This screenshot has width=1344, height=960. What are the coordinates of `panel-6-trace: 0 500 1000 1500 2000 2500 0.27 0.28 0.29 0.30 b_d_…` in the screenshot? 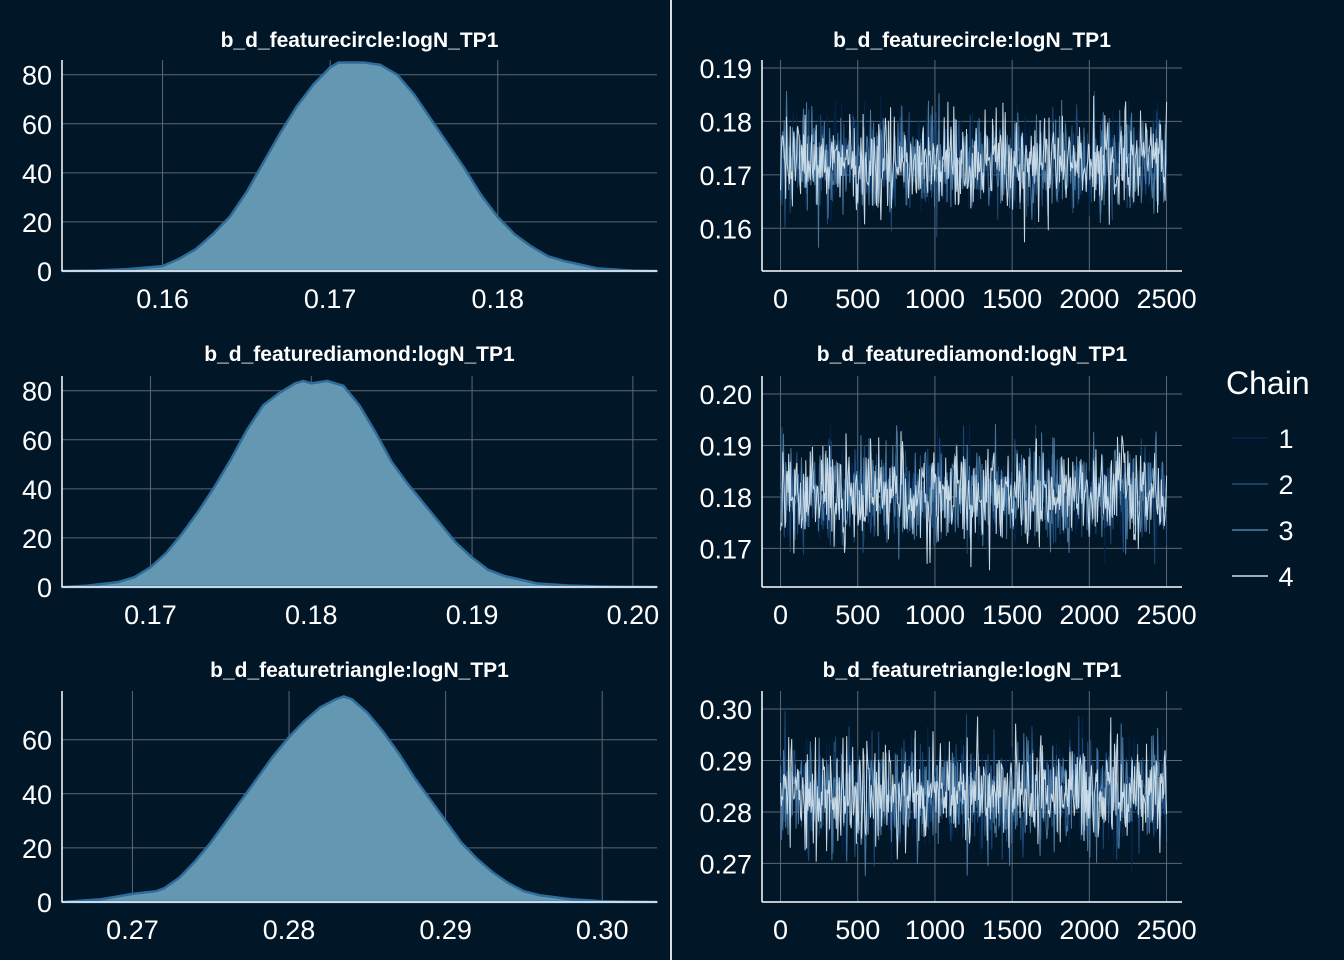 It's located at (947, 802).